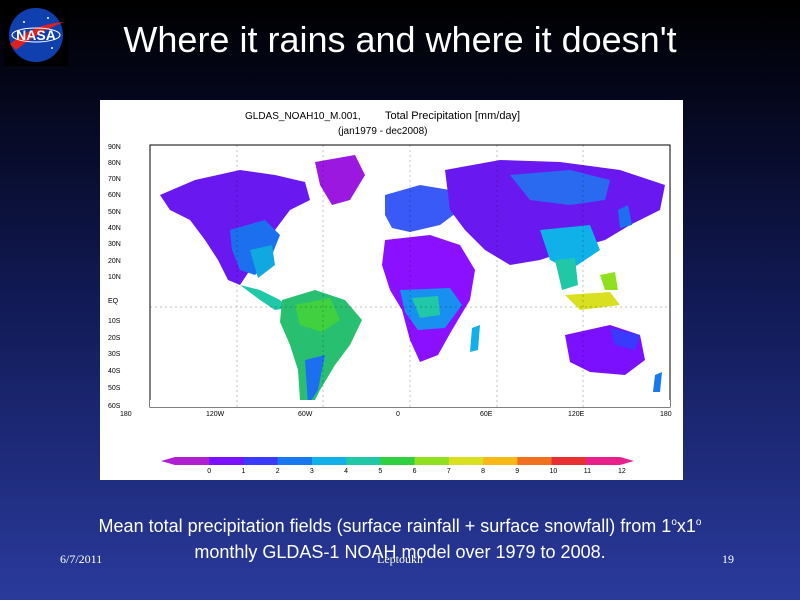  Describe the element at coordinates (168, 461) in the screenshot. I see `colorbar-arrow-left` at that location.